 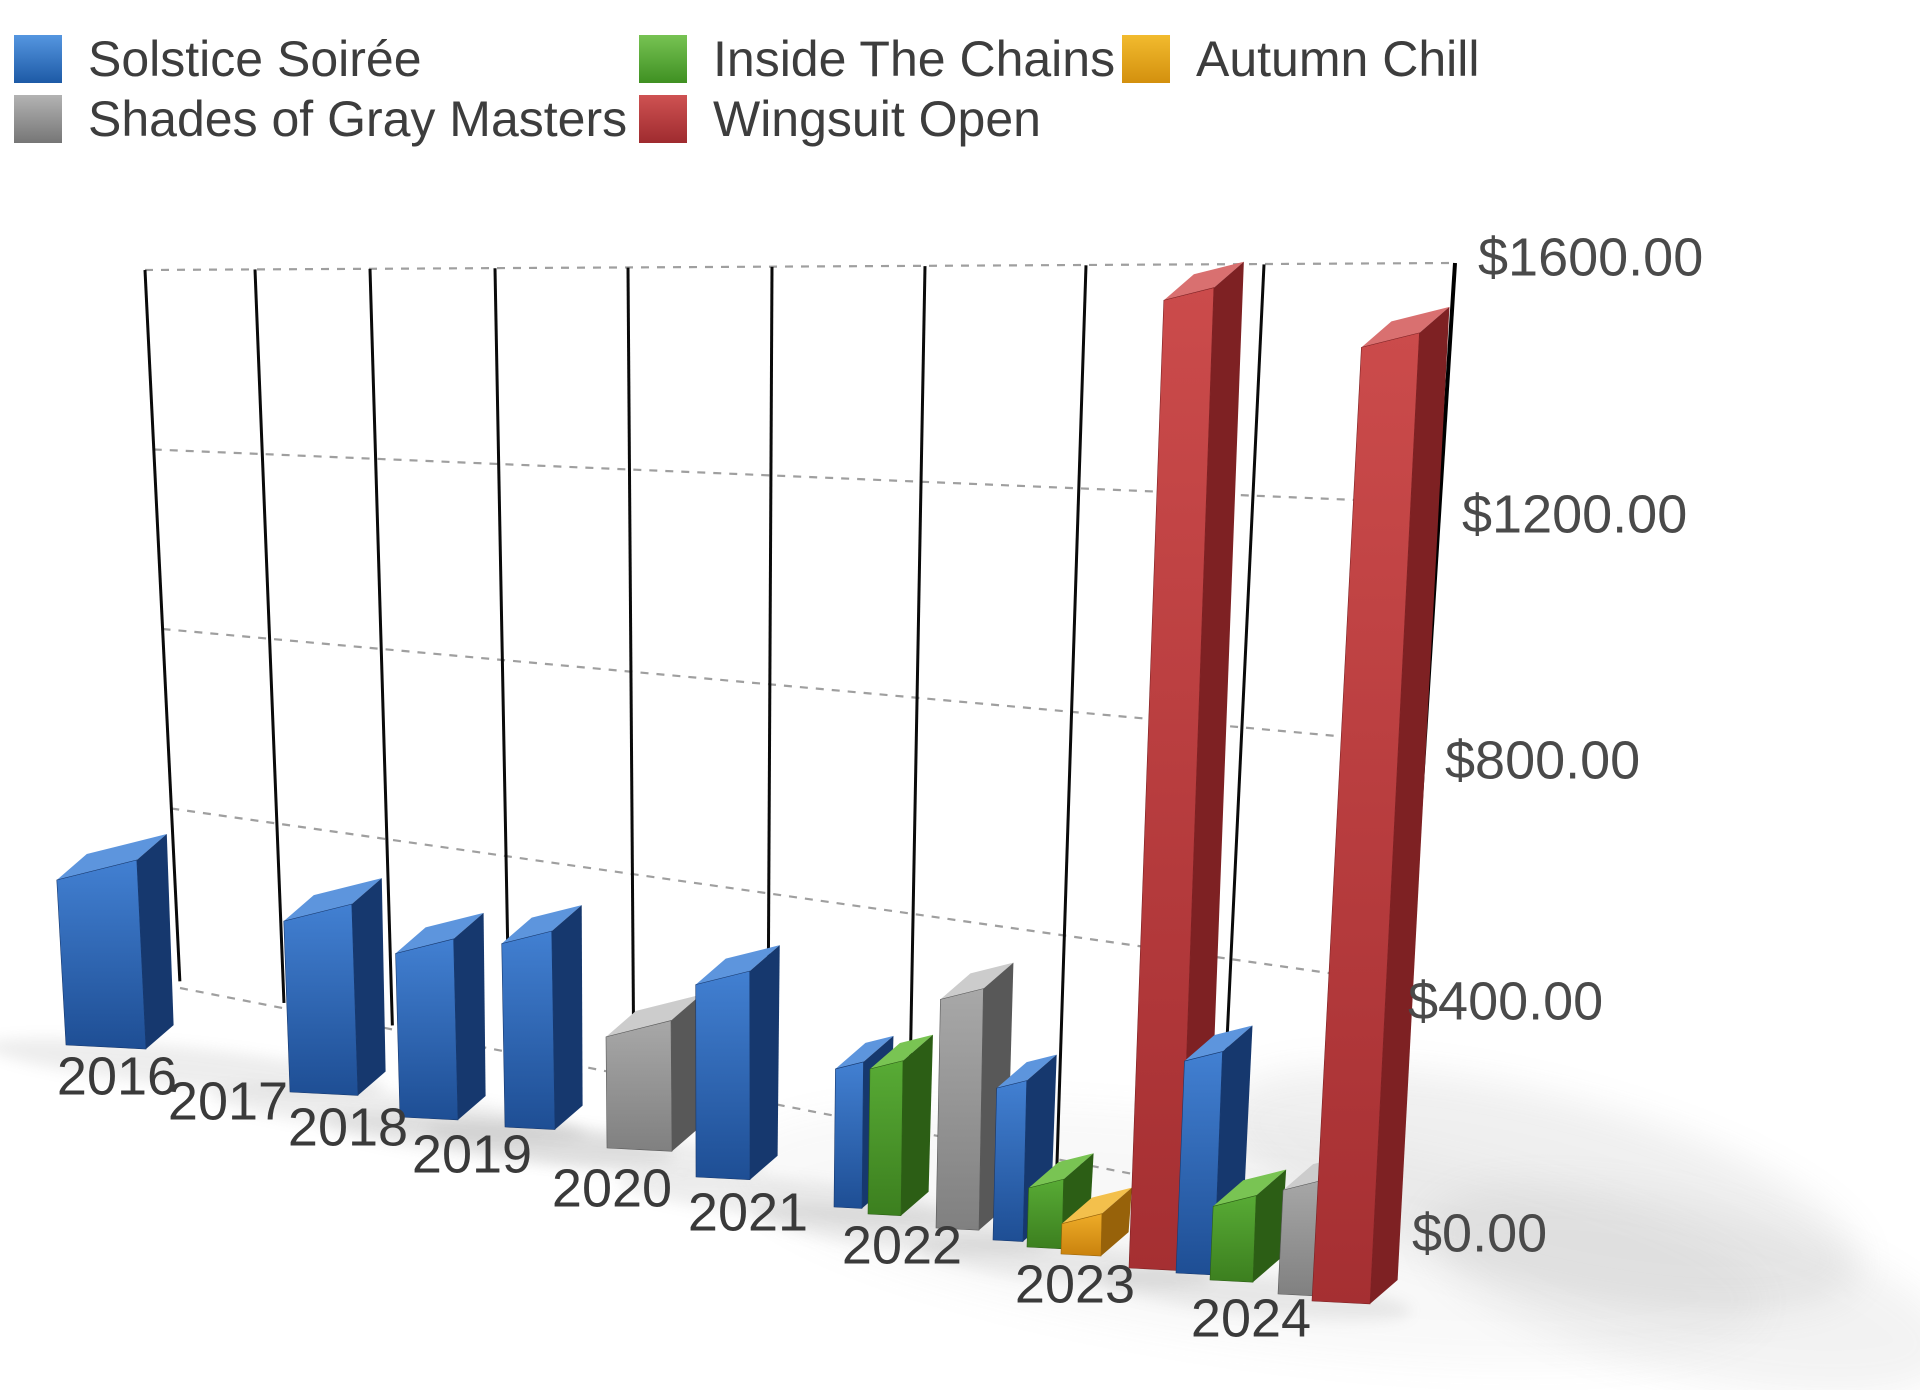 I want to click on legend-item-solstice-soiree: Solstice Soirée, so click(x=218, y=59).